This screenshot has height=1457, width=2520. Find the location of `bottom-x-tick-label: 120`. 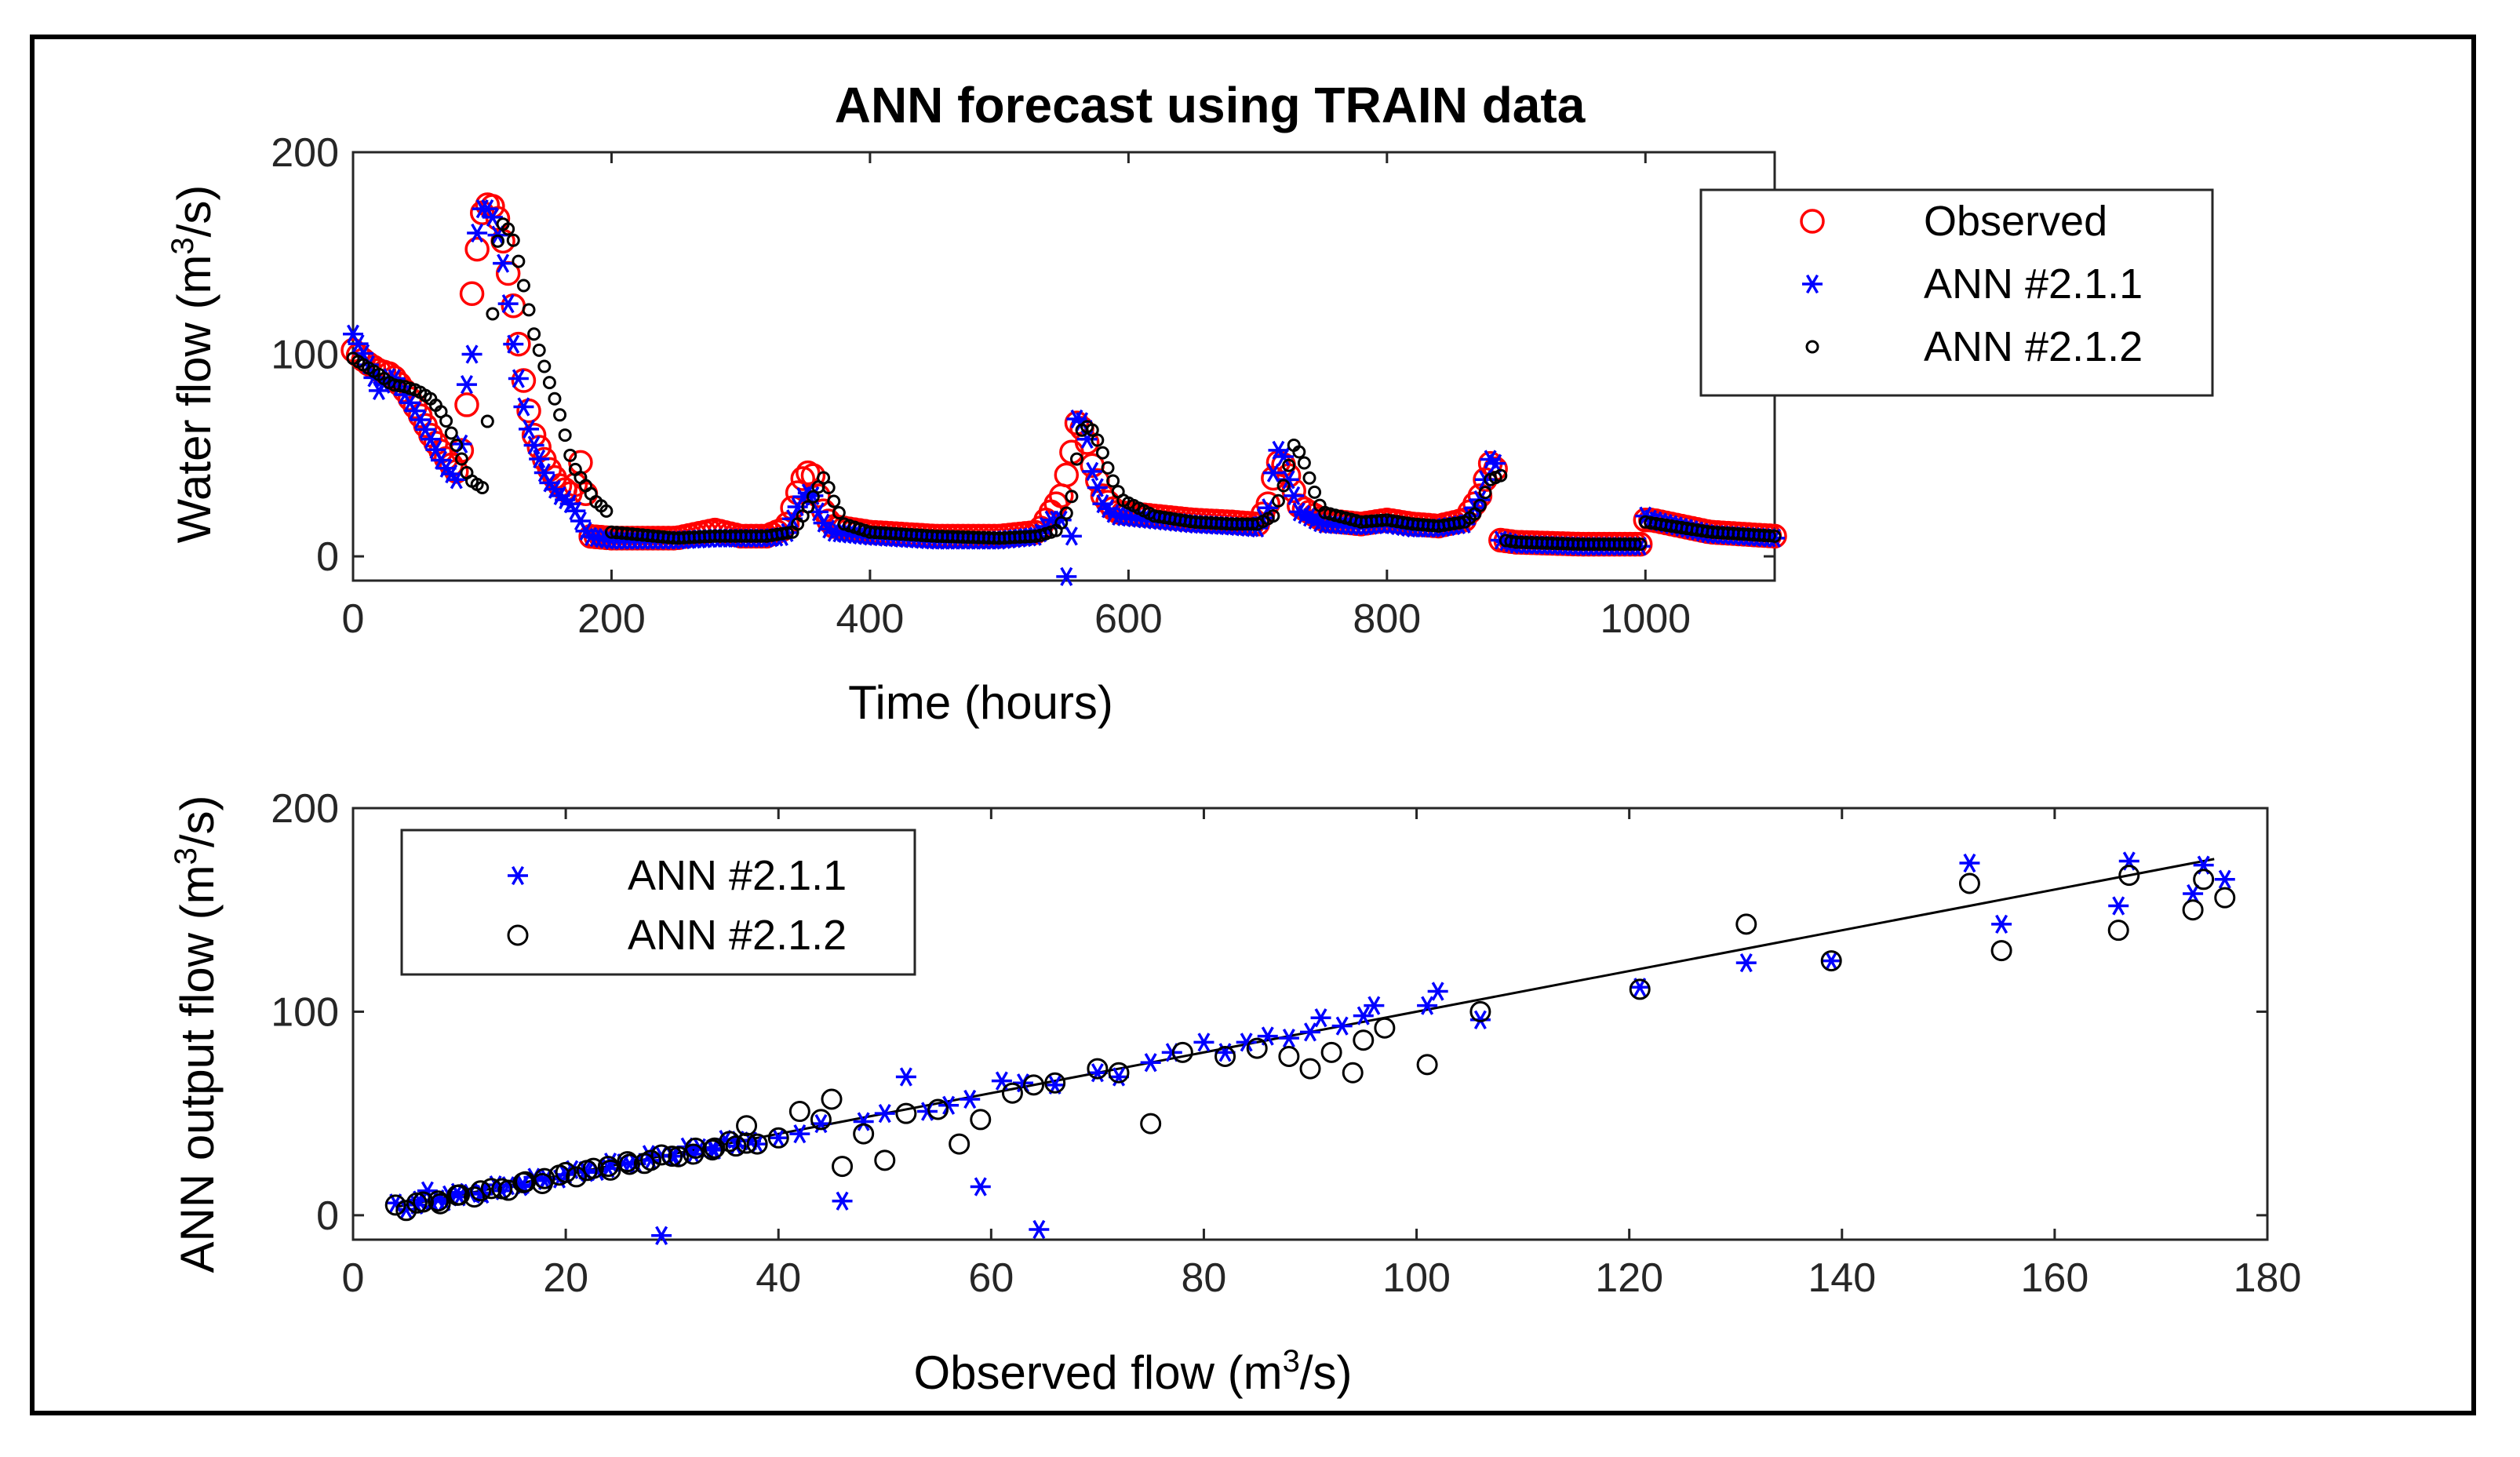

bottom-x-tick-label: 120 is located at coordinates (1629, 1278).